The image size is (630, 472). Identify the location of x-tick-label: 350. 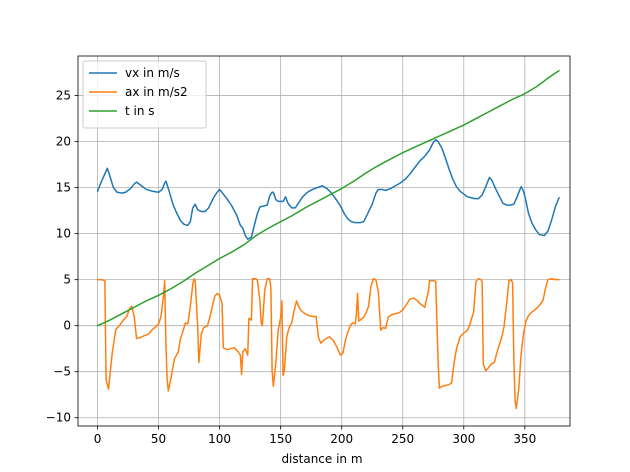
(524, 439).